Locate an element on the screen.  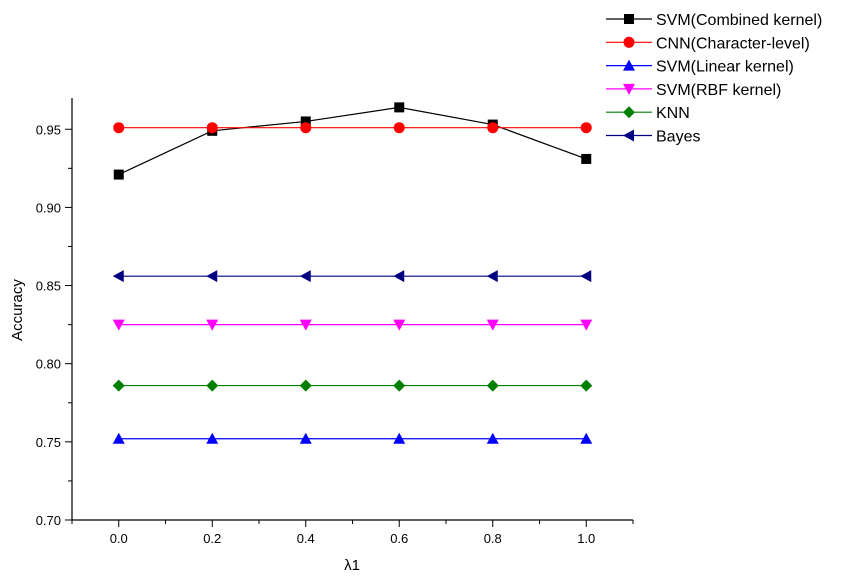
legend-label: SVM(Combined kernel) is located at coordinates (739, 20).